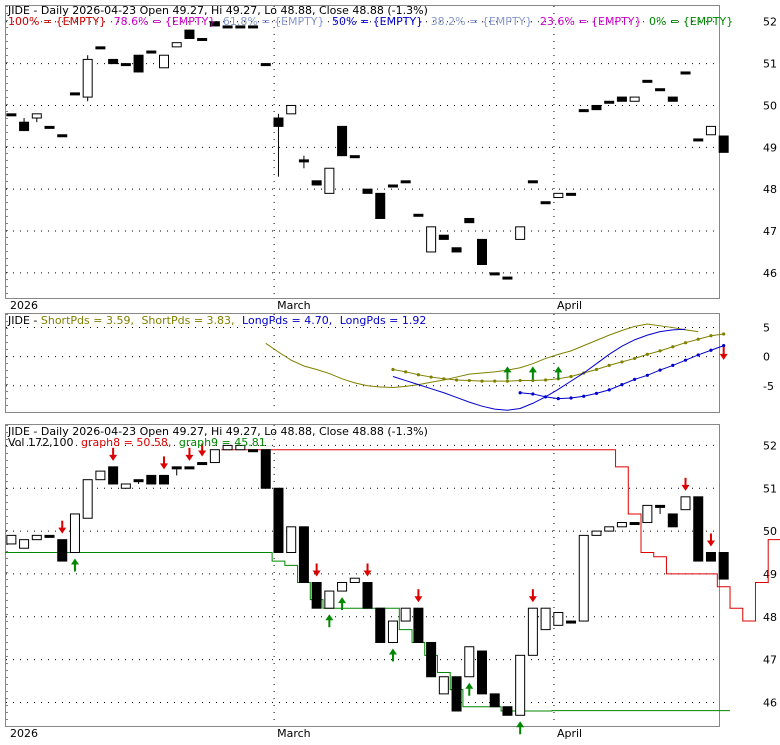 Image resolution: width=780 pixels, height=745 pixels. Describe the element at coordinates (274, 21) in the screenshot. I see `fib-618-label: 61.8% = {EMPTY}` at that location.